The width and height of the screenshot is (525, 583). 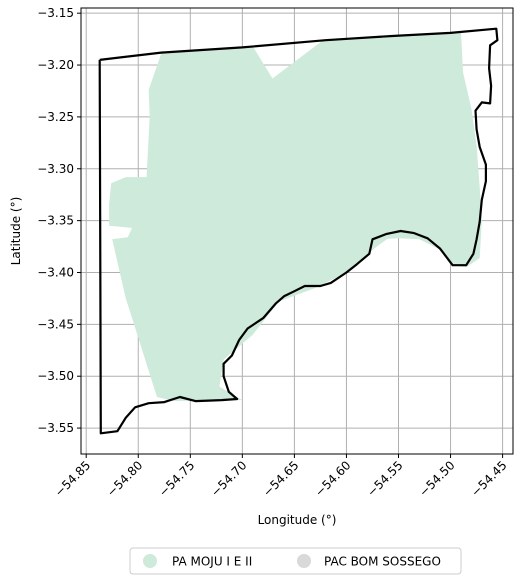 What do you see at coordinates (55, 324) in the screenshot?
I see `y-tick-label: −3.45` at bounding box center [55, 324].